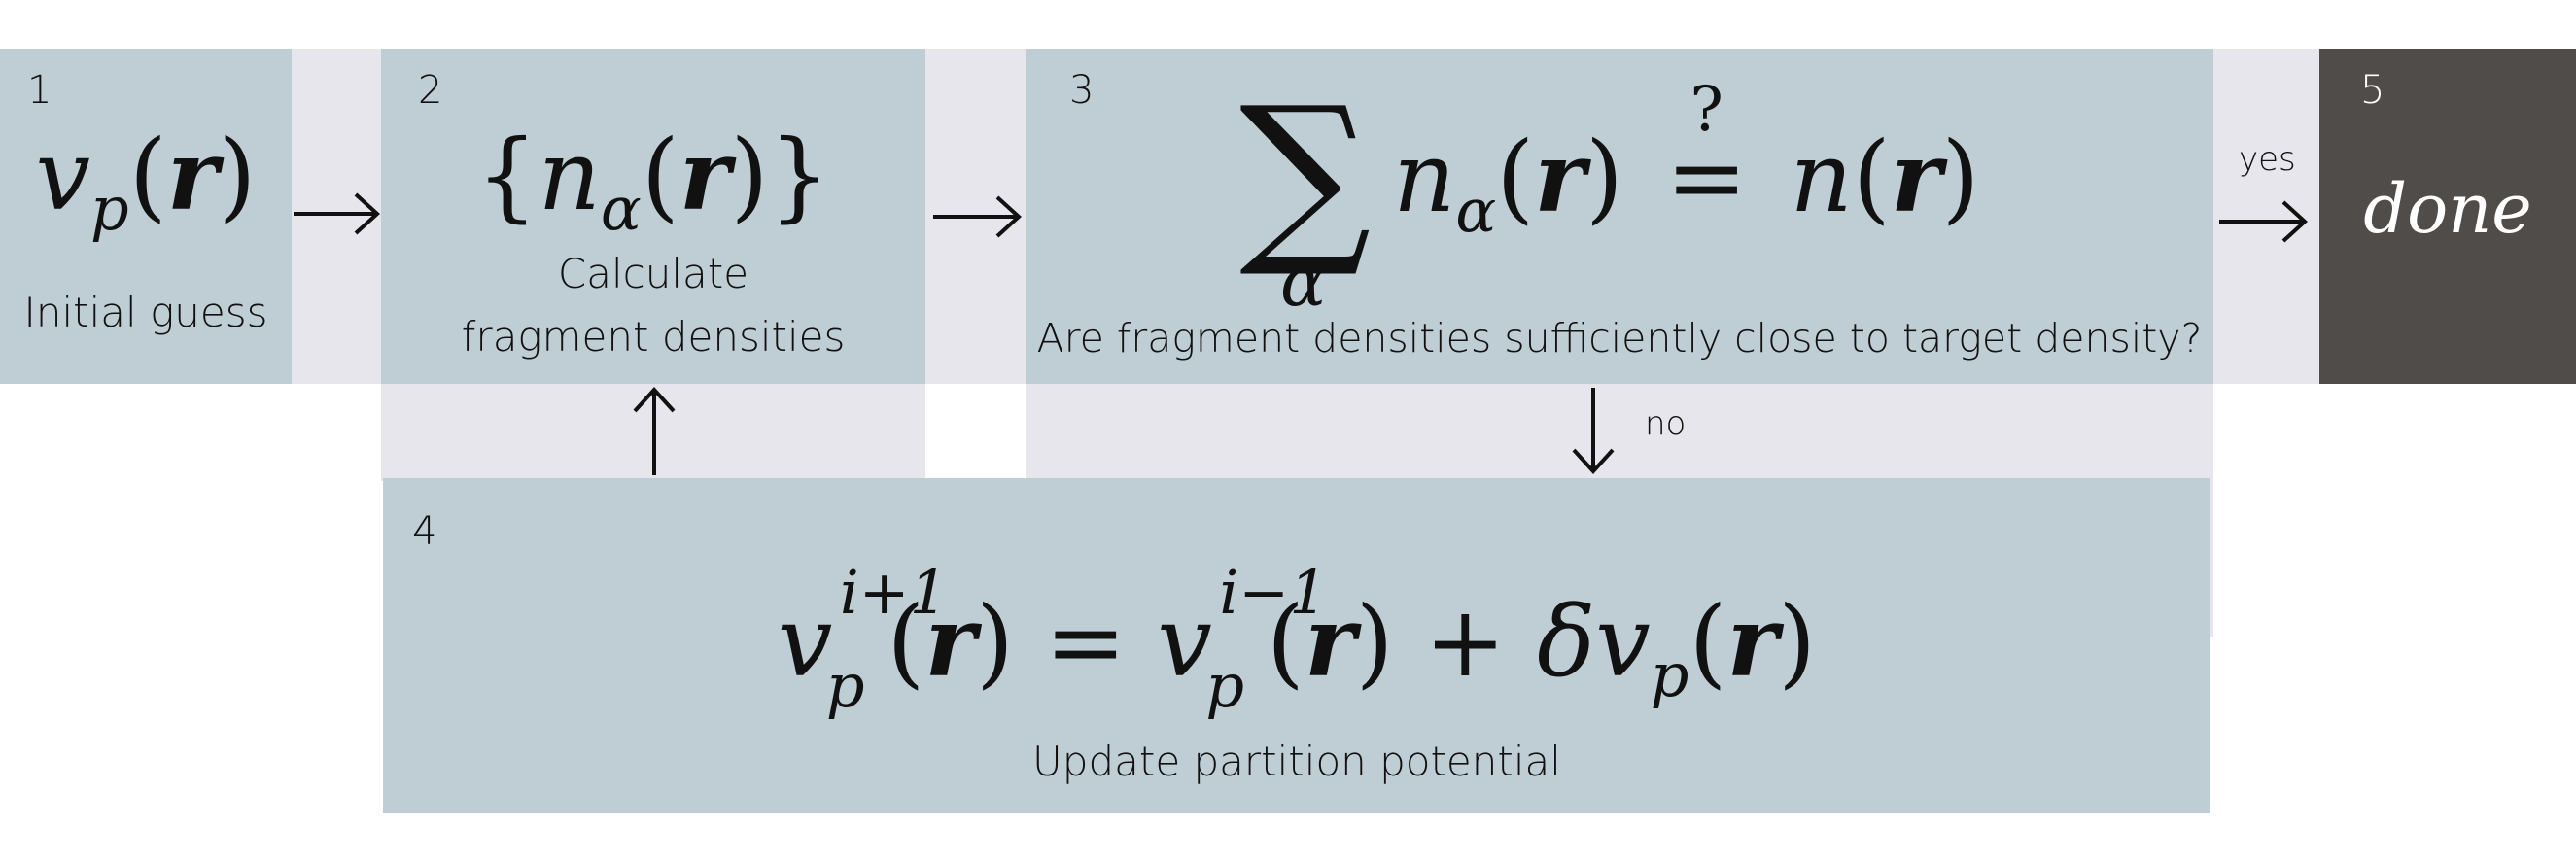 Image resolution: width=2576 pixels, height=861 pixels. I want to click on step-2-fragment-densities: 2 {nα(r)} Calculate fragment densities, so click(653, 216).